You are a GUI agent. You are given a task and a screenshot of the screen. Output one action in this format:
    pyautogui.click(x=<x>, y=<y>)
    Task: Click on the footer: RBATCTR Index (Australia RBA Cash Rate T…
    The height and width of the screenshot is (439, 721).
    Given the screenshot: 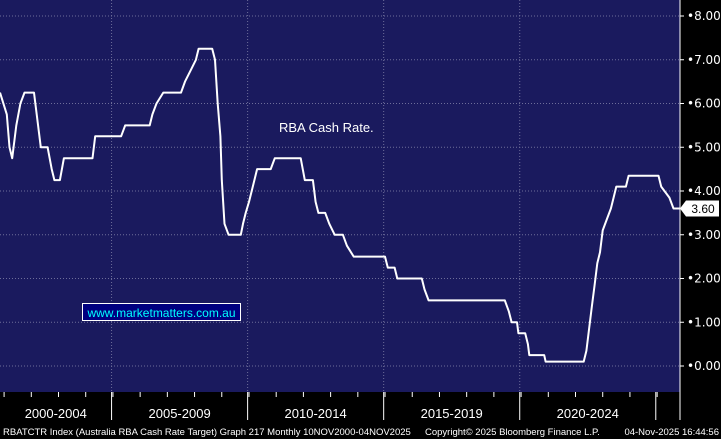 What is the action you would take?
    pyautogui.click(x=361, y=432)
    